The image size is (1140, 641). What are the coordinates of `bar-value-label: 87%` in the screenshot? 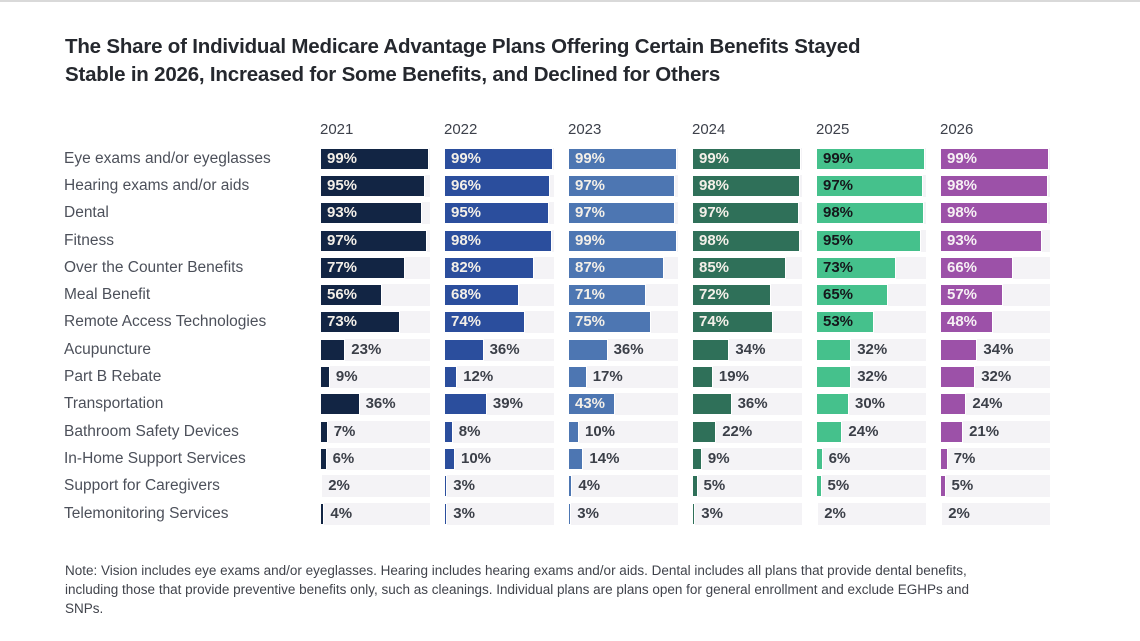 It's located at (590, 267).